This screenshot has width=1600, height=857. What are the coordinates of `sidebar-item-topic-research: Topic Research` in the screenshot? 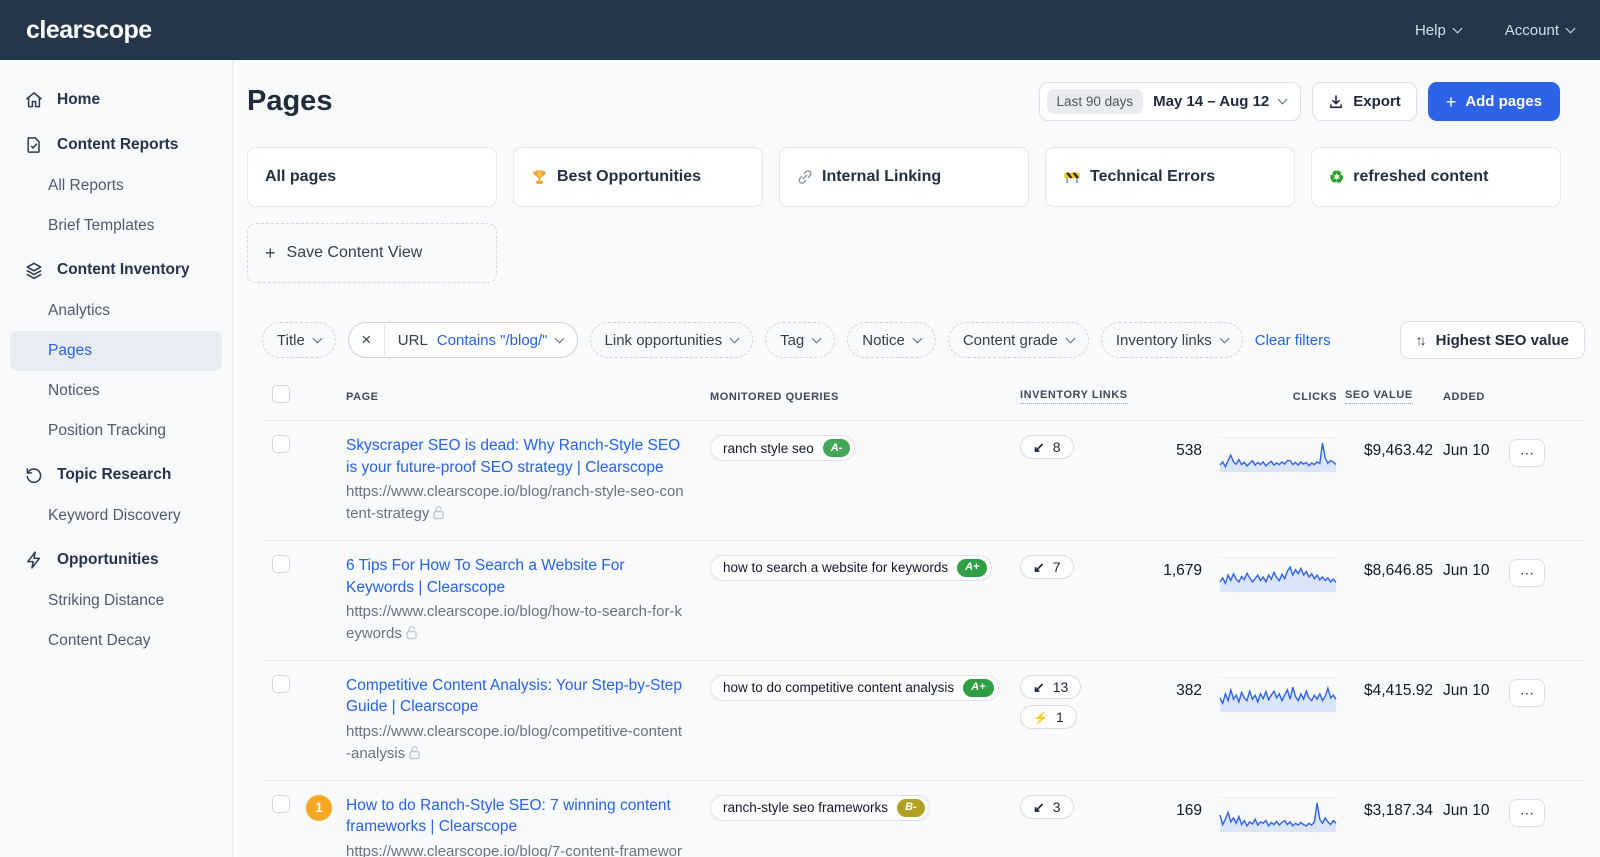 It's located at (116, 475).